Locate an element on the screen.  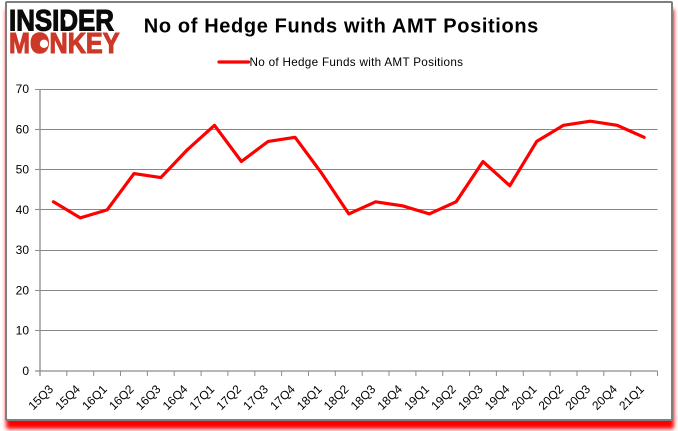
svg-text: 17Q4 is located at coordinates (282, 397).